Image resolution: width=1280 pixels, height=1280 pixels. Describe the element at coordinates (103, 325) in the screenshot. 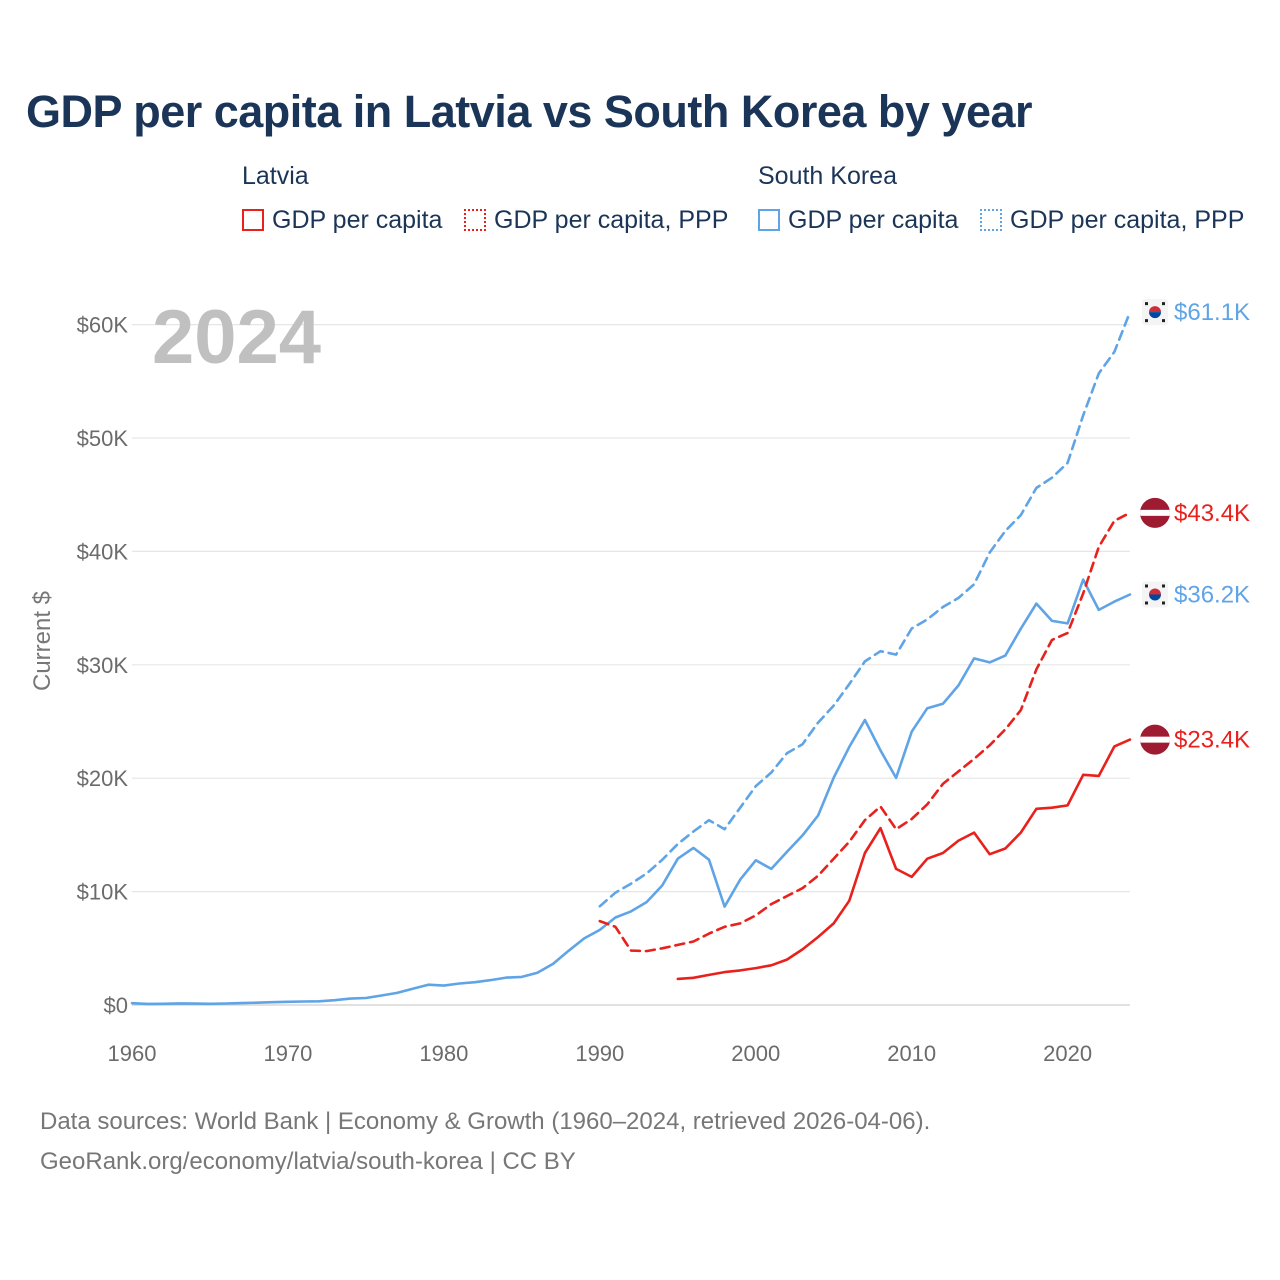

I see `y-tick-label: $60K` at that location.